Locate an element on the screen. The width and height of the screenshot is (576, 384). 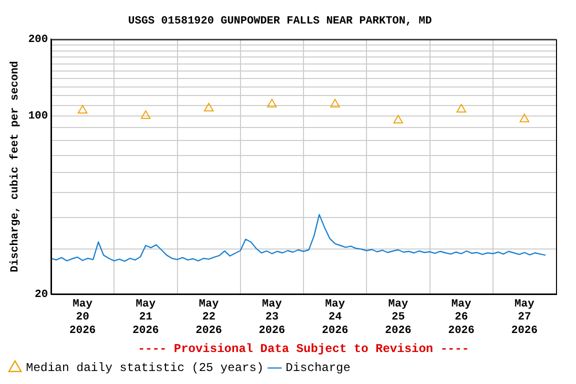
x-tick-label: May 23 2026 is located at coordinates (272, 317).